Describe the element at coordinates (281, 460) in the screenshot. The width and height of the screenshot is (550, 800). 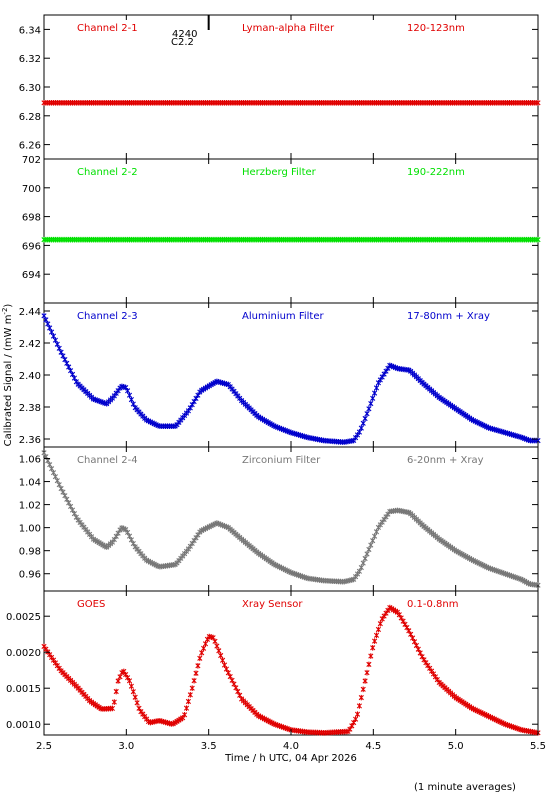
I see `panel-filter-label: Zirconium Filter` at that location.